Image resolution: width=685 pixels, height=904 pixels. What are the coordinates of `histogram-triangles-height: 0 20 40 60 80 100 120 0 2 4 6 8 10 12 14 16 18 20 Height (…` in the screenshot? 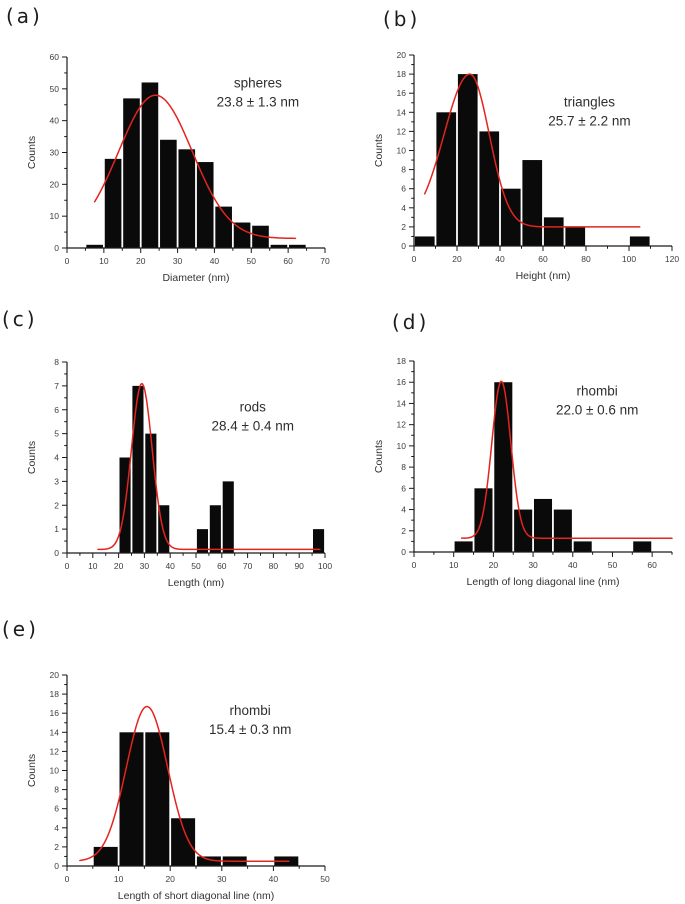 It's located at (526, 166).